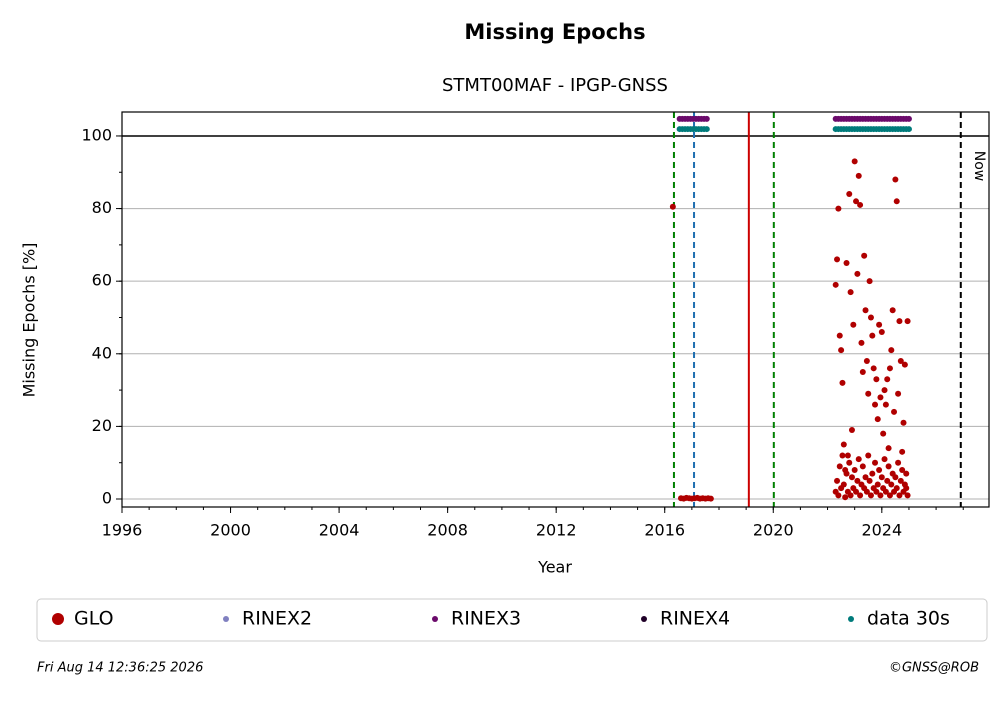 This screenshot has width=1008, height=703. I want to click on x-tick-label: 2012, so click(556, 530).